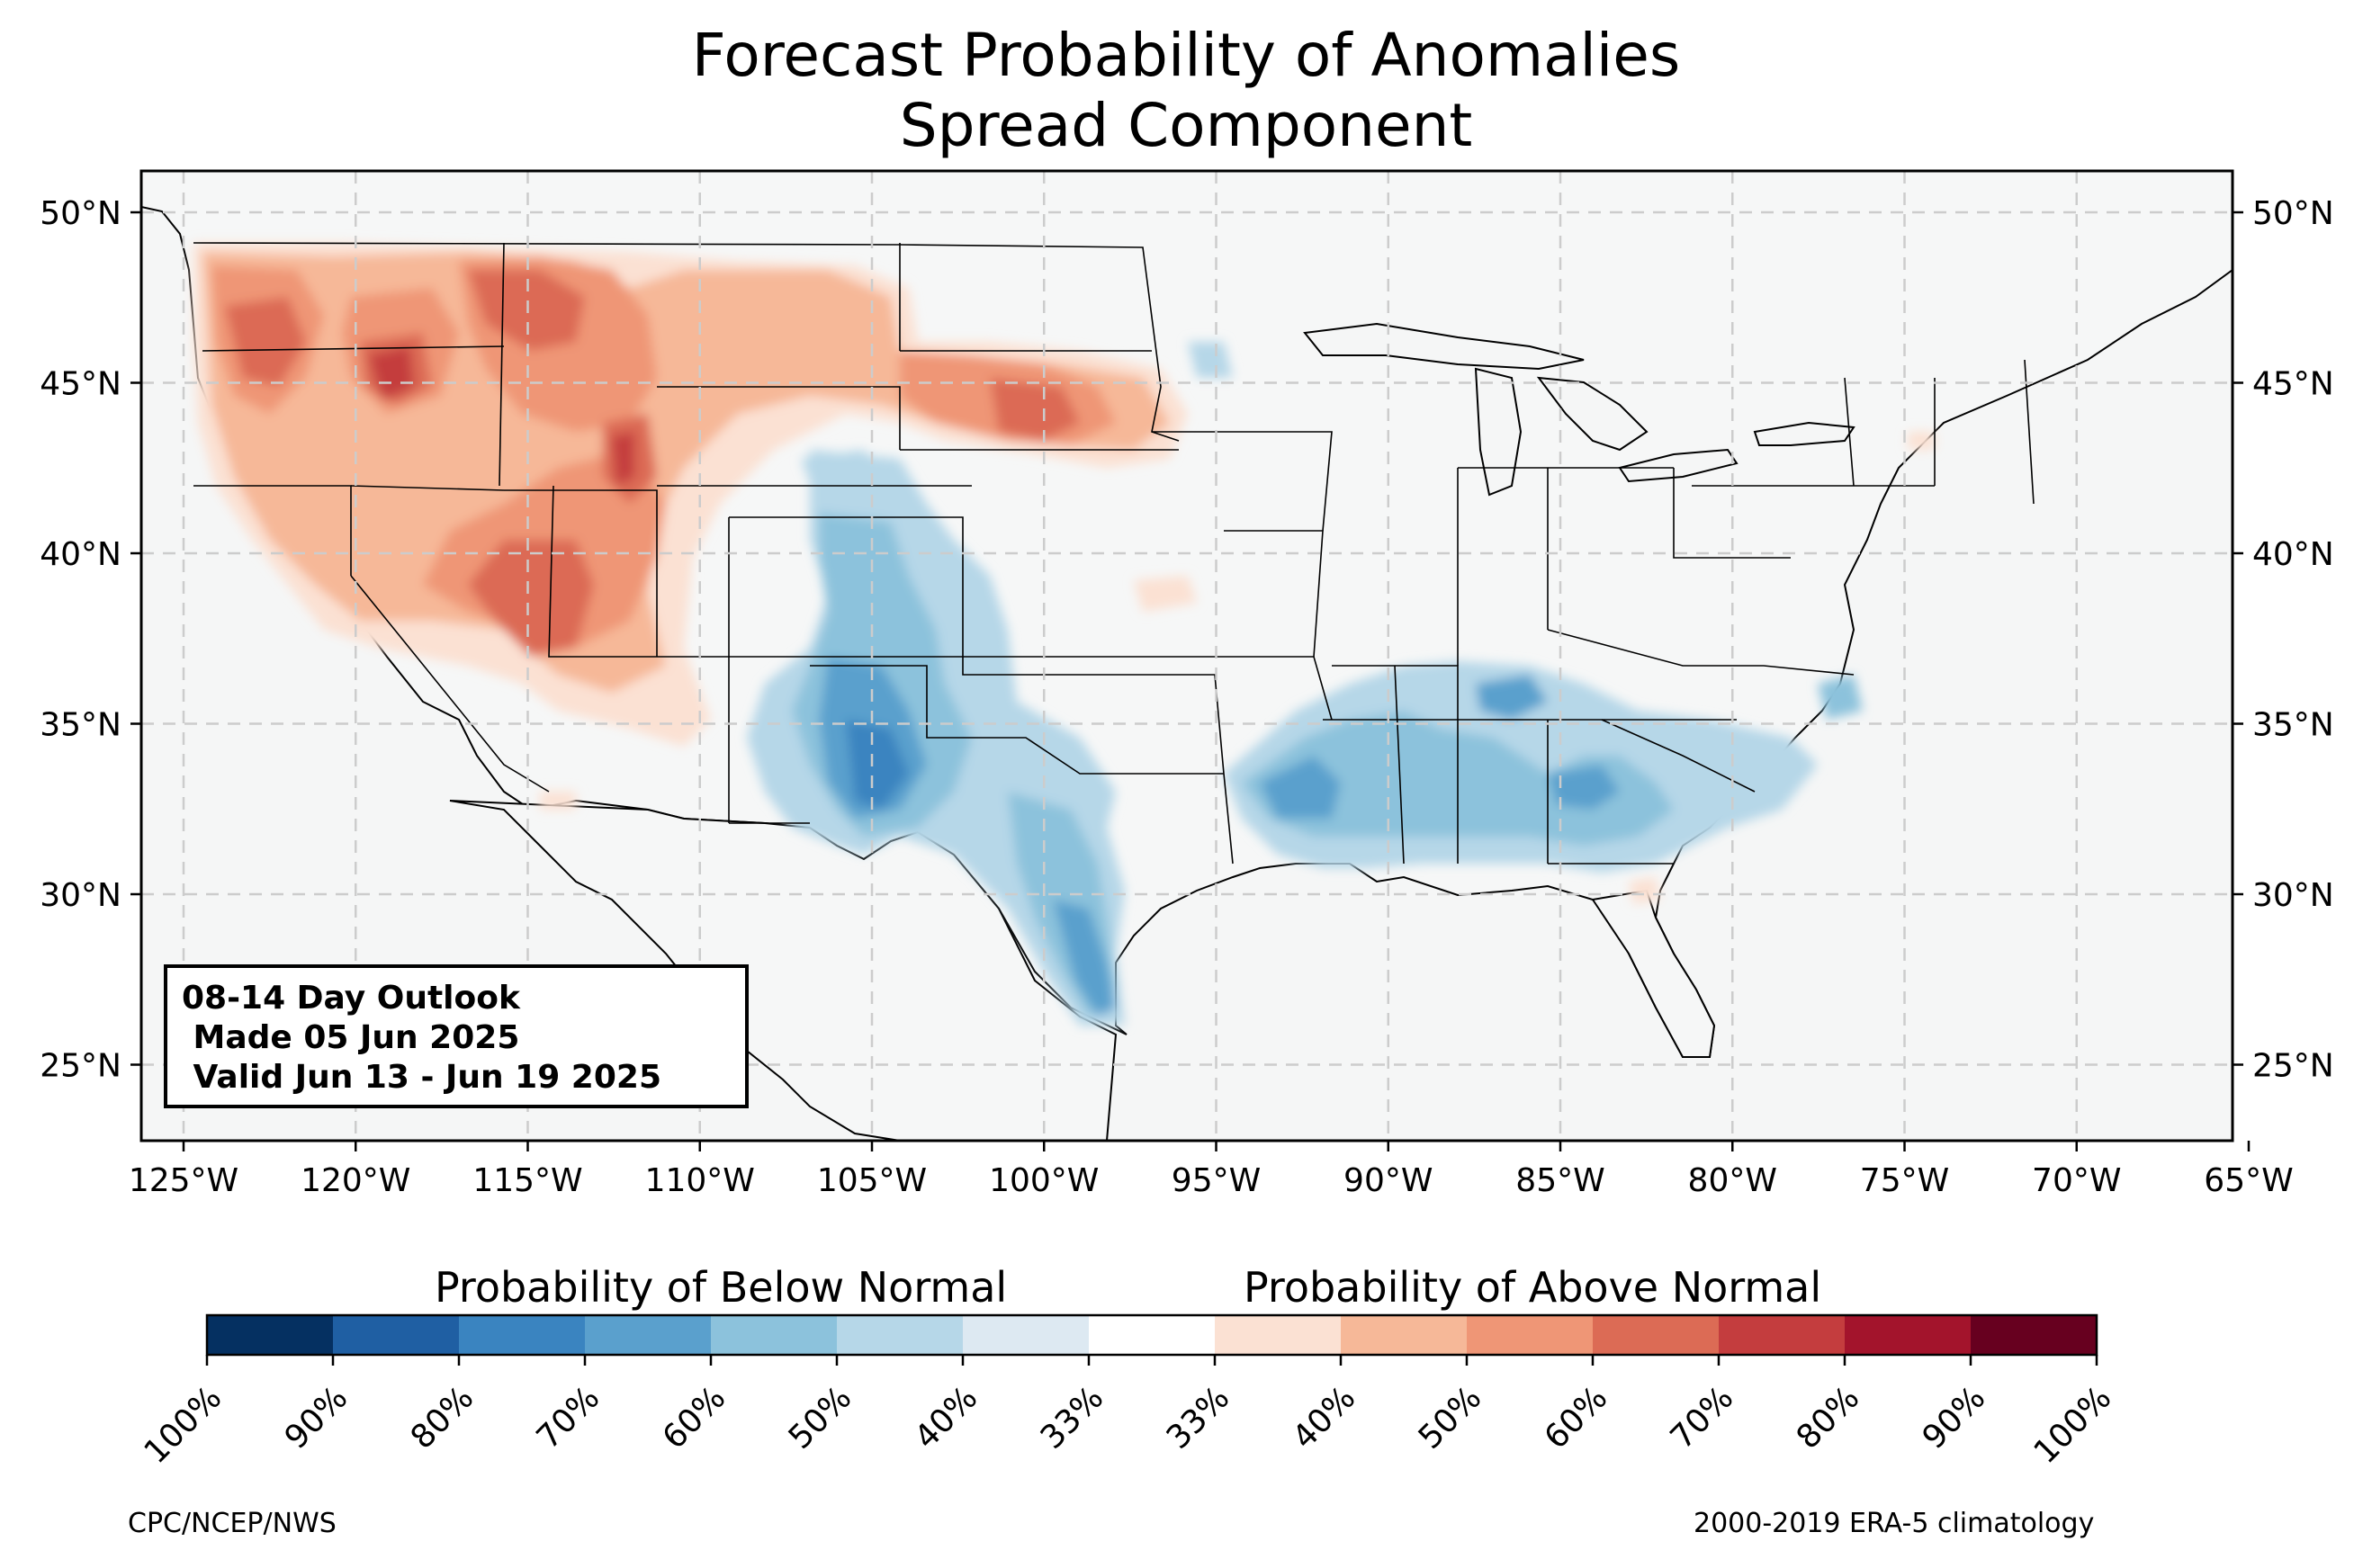 Image resolution: width=2372 pixels, height=1568 pixels. I want to click on made-date: Made 05 Jun 2025, so click(351, 1037).